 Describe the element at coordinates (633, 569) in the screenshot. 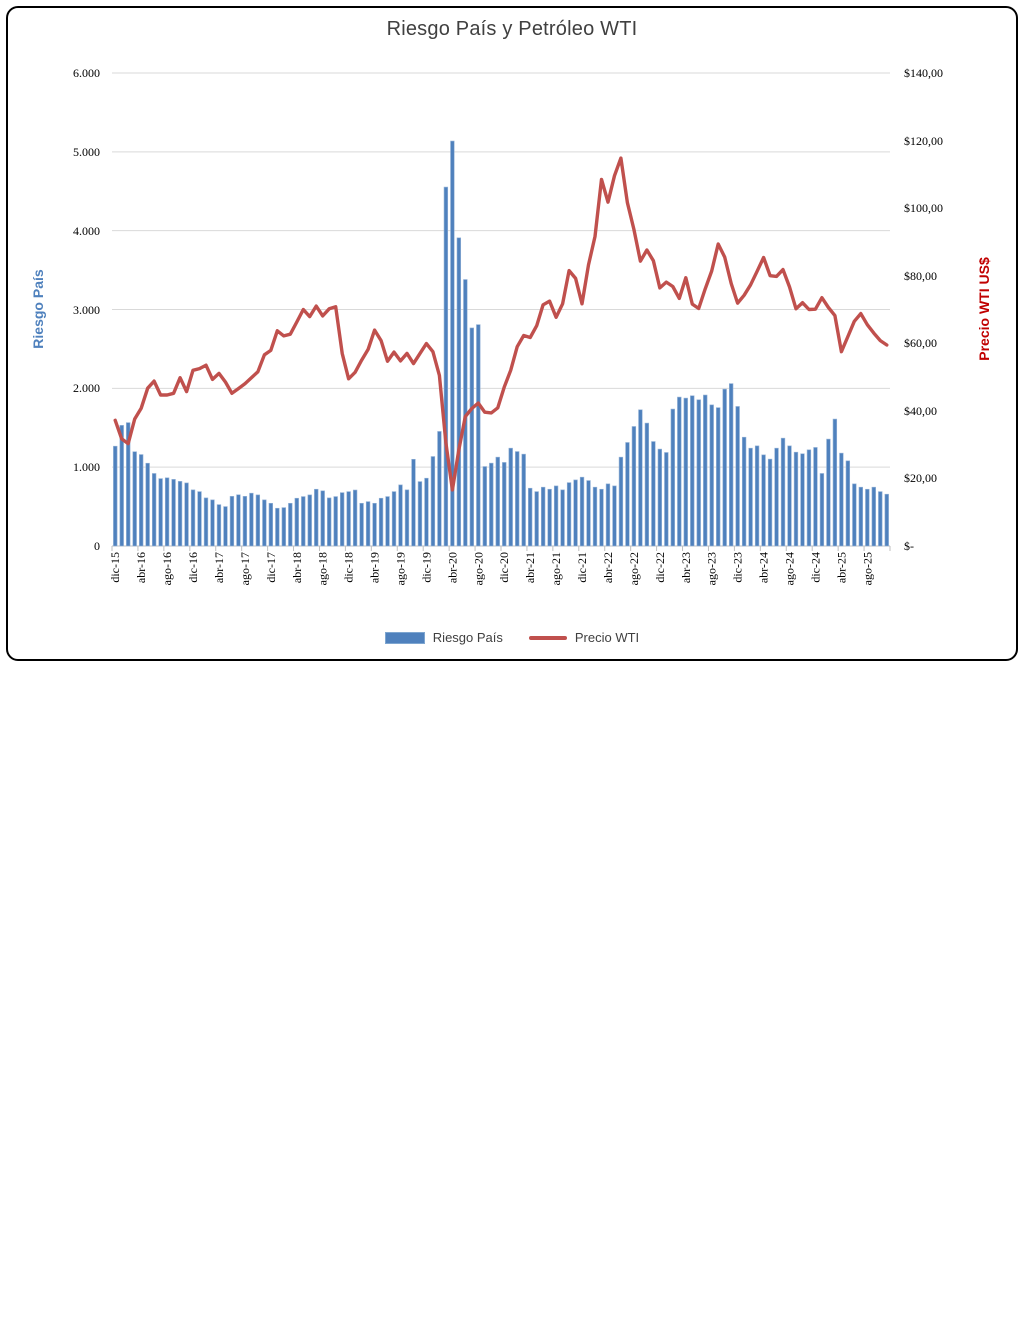

I see `x-tick-label: ago-22` at that location.